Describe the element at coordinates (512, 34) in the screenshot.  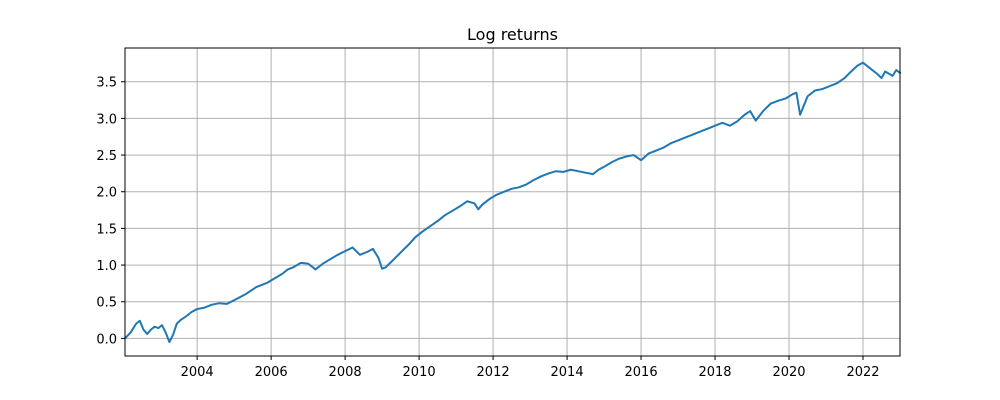
I see `chart-title: Log returns` at that location.